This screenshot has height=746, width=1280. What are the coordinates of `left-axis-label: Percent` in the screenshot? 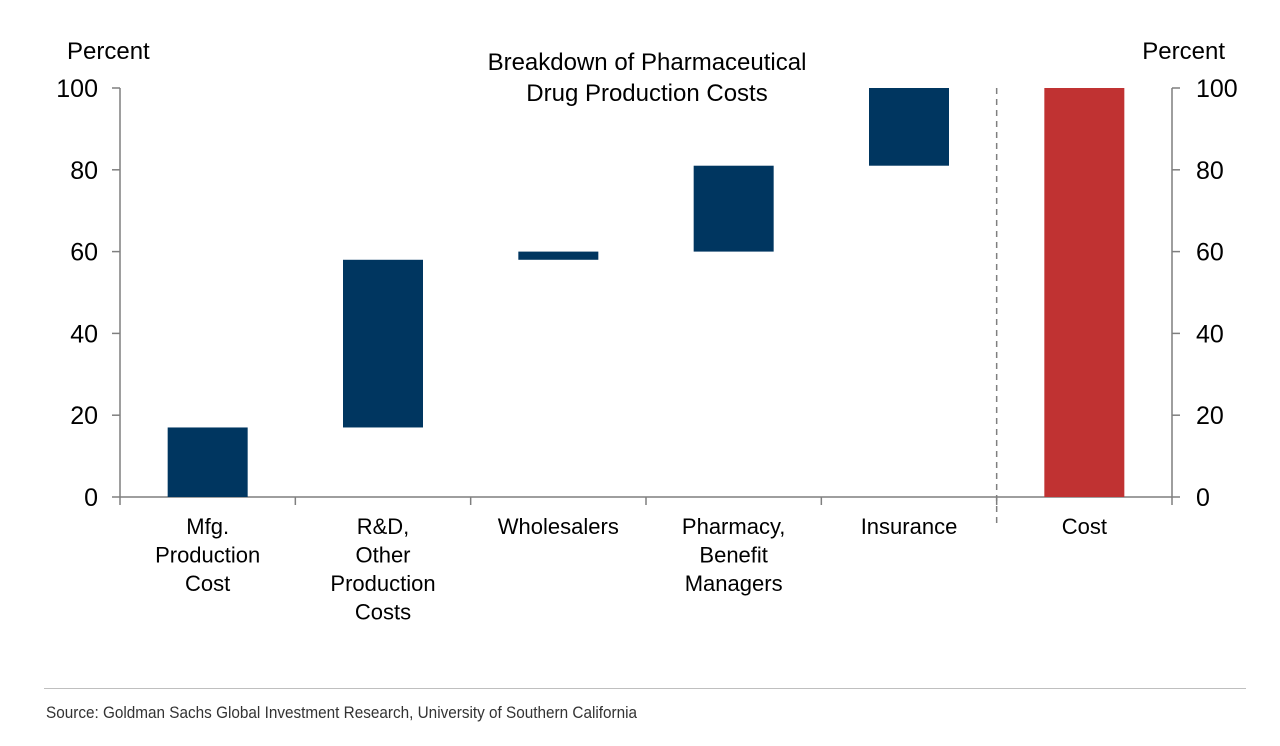 It's located at (108, 51).